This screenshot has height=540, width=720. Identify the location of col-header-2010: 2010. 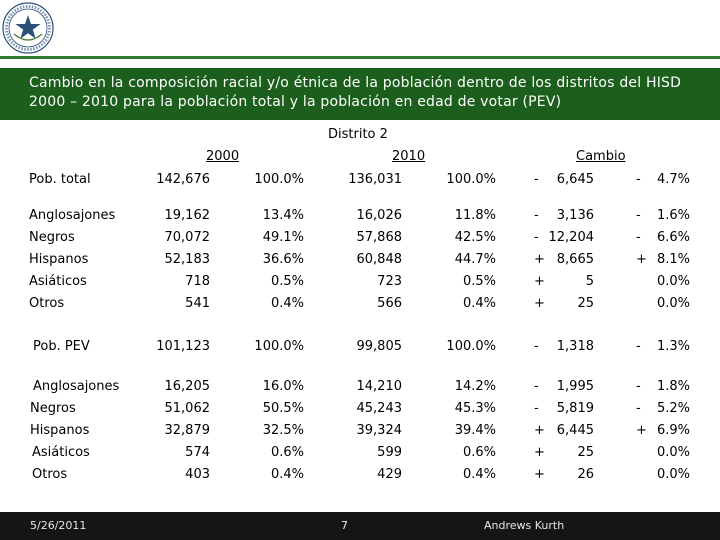
(409, 156).